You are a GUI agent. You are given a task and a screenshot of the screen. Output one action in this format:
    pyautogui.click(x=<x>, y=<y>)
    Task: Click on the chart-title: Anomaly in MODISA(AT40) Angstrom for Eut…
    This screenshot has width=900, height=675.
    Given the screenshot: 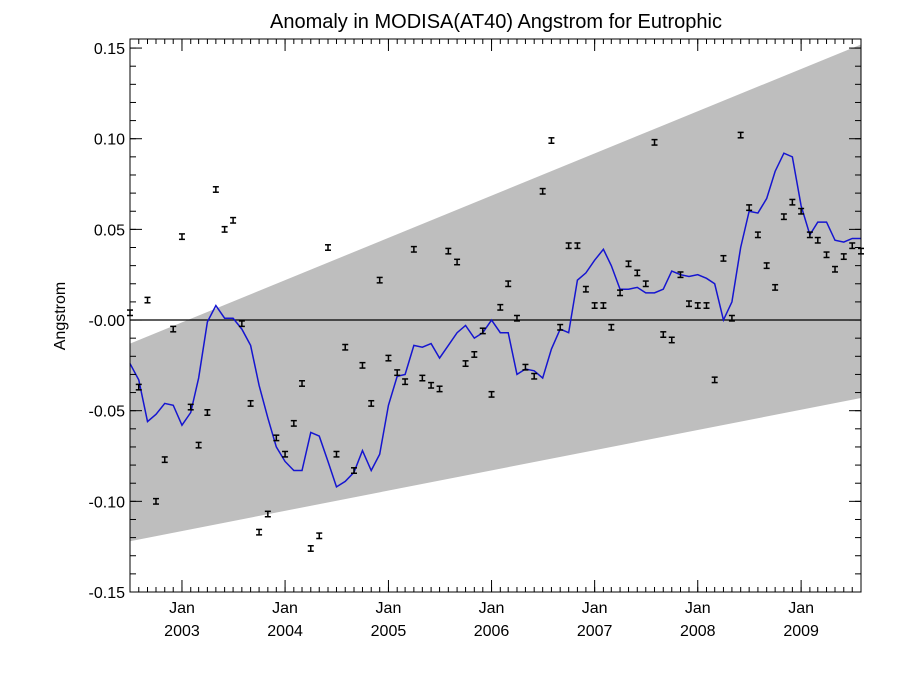 What is the action you would take?
    pyautogui.click(x=496, y=22)
    